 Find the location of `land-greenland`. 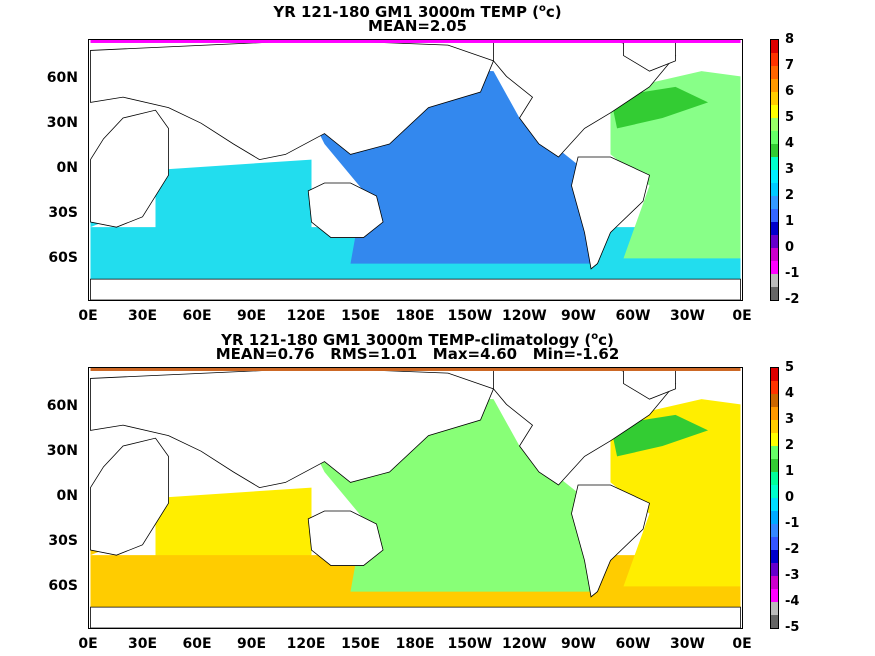

land-greenland is located at coordinates (649, 56).